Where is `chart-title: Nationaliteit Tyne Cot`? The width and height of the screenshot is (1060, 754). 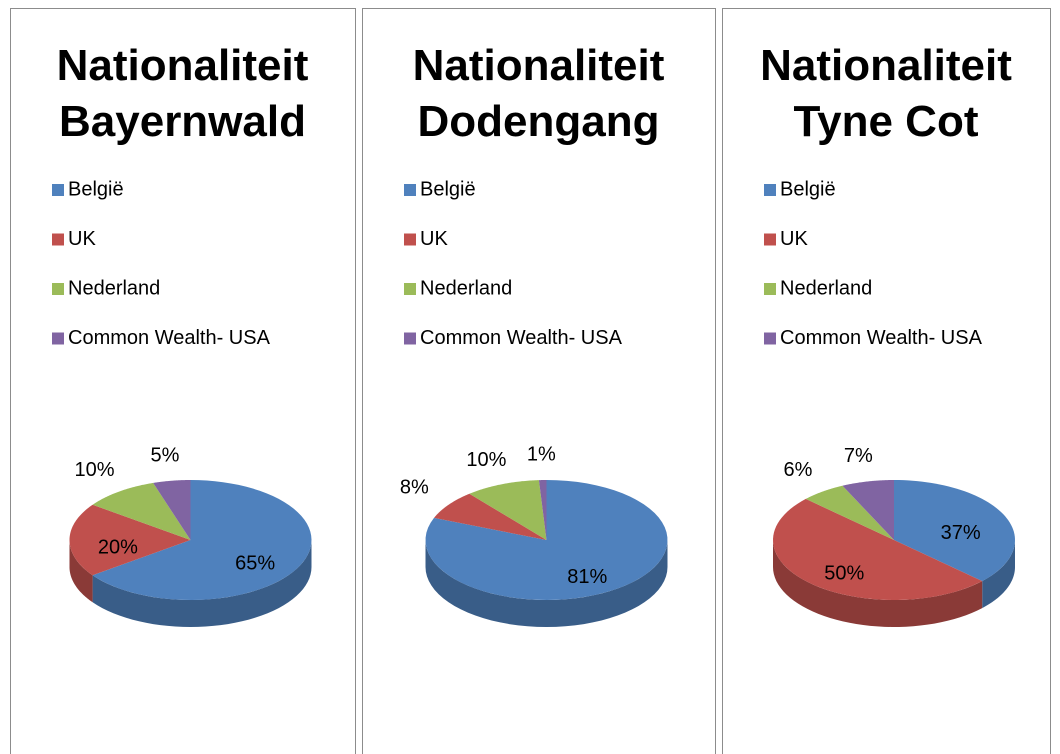 chart-title: Nationaliteit Tyne Cot is located at coordinates (886, 93).